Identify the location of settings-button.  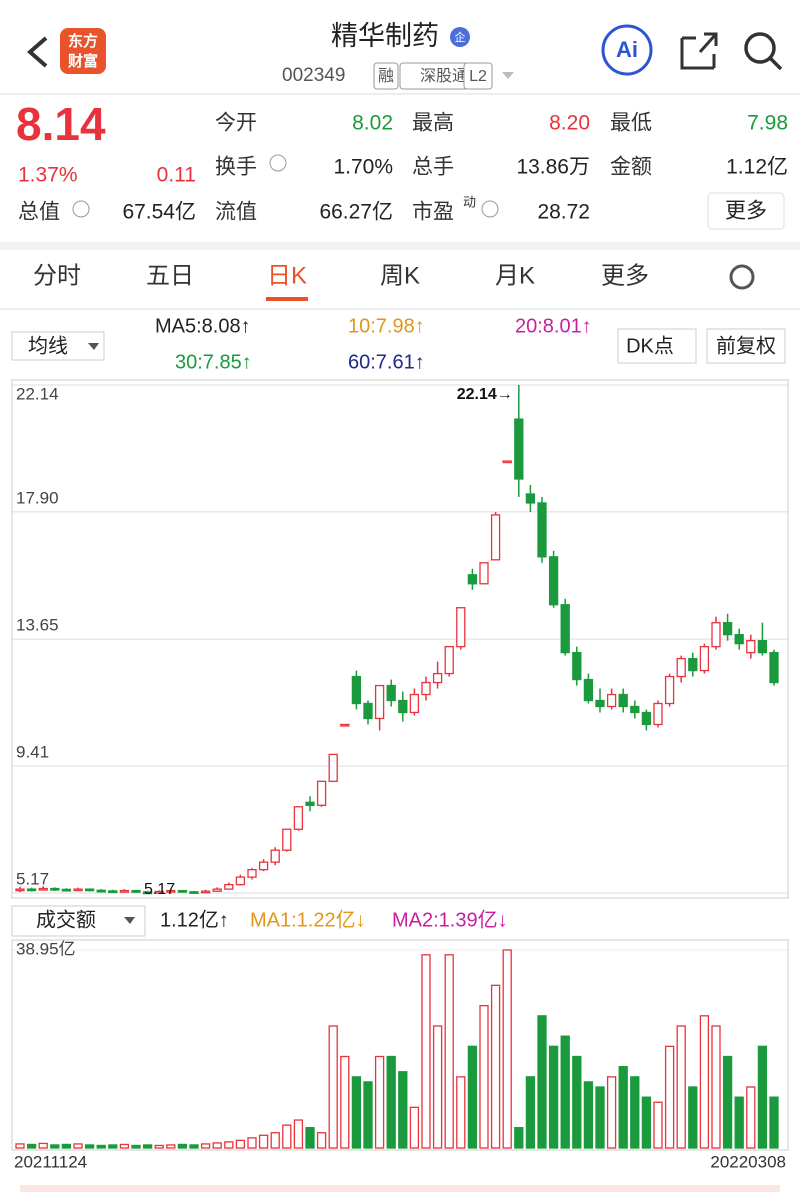
(742, 277).